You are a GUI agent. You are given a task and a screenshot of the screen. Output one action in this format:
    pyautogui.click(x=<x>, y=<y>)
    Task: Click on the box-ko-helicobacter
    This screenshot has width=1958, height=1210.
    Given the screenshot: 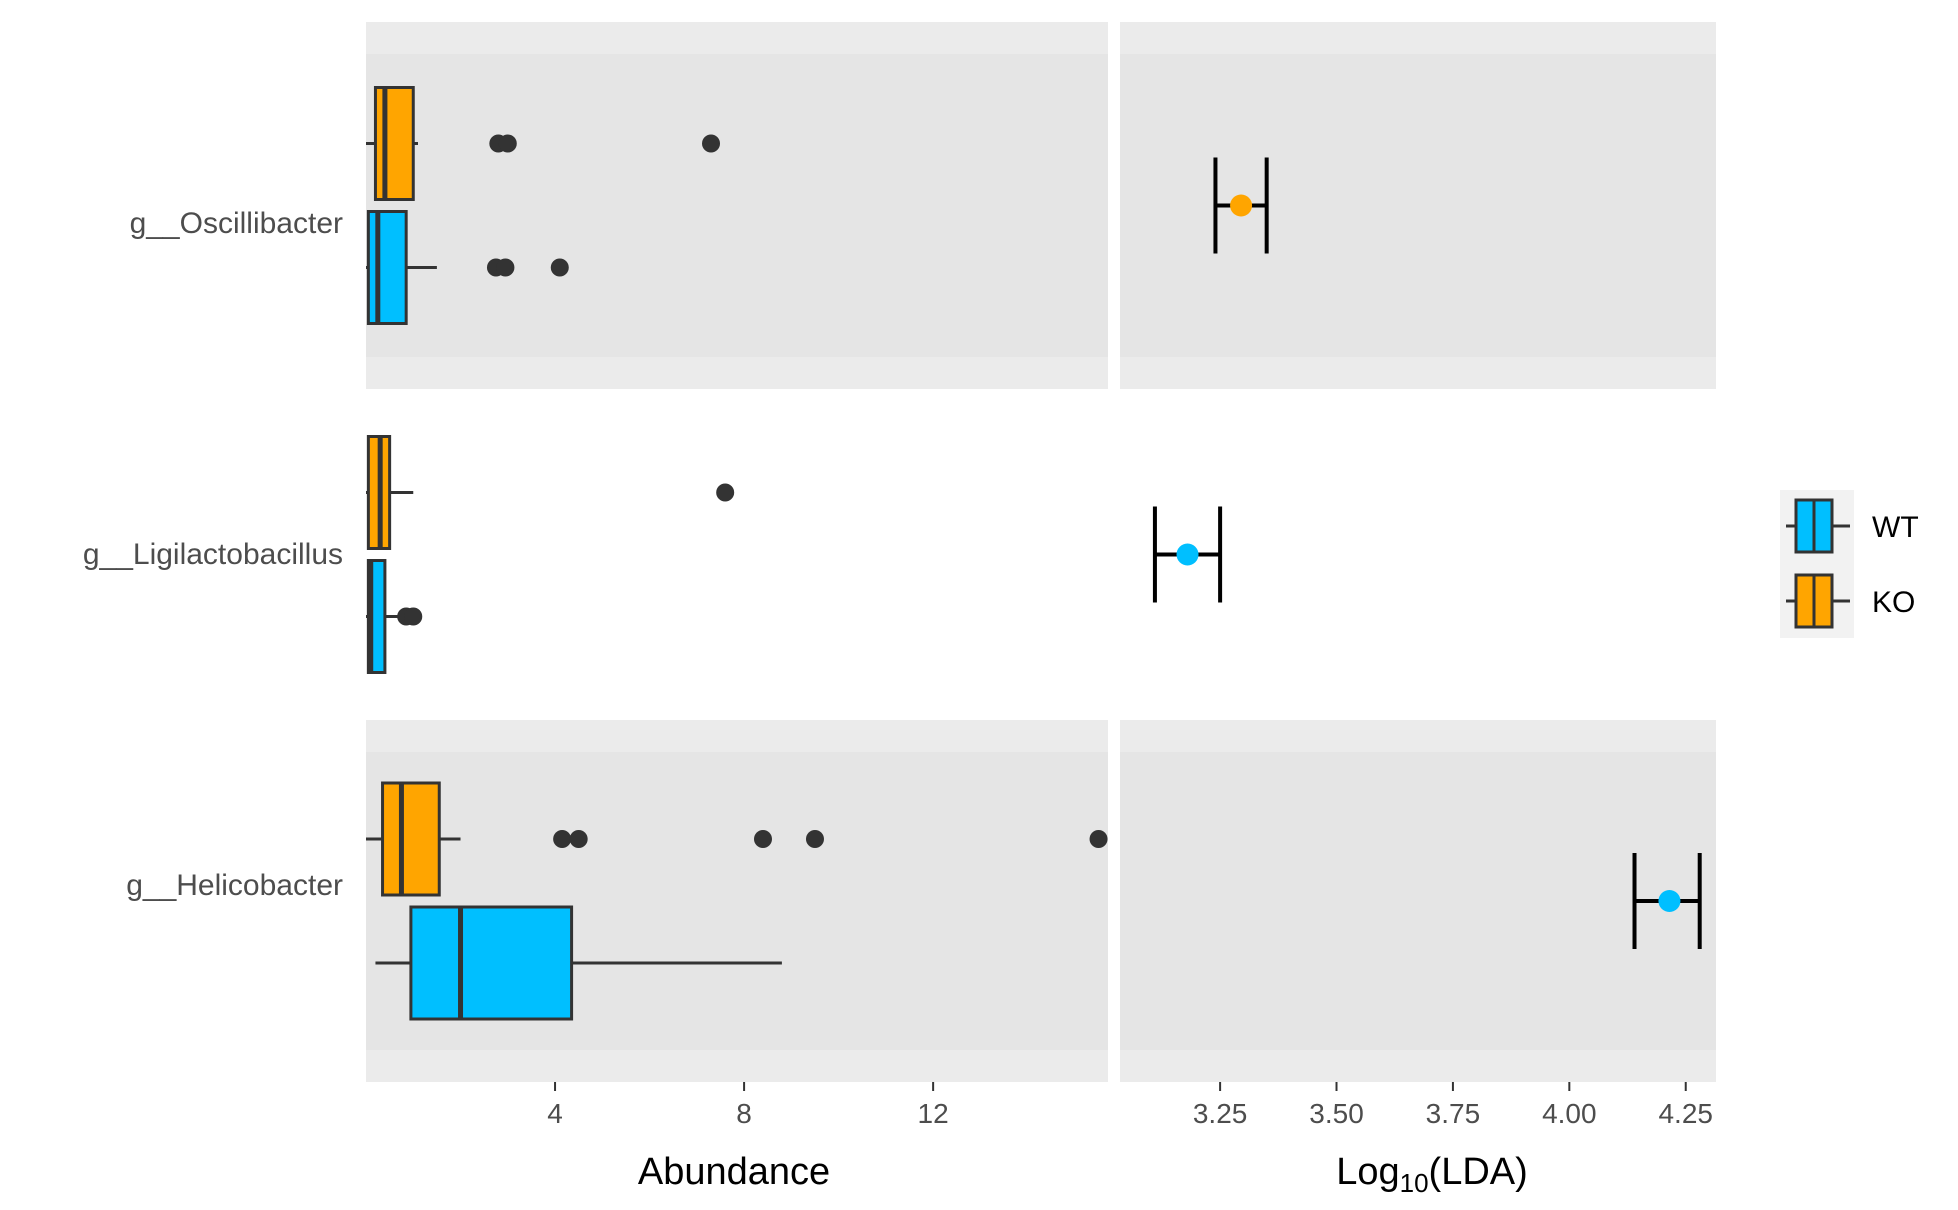 What is the action you would take?
    pyautogui.click(x=411, y=839)
    